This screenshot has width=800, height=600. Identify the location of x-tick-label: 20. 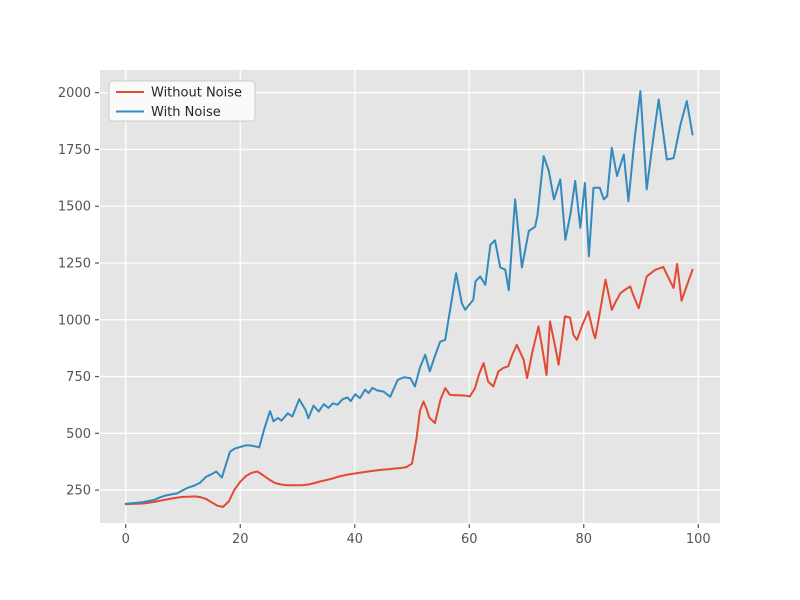
(240, 539).